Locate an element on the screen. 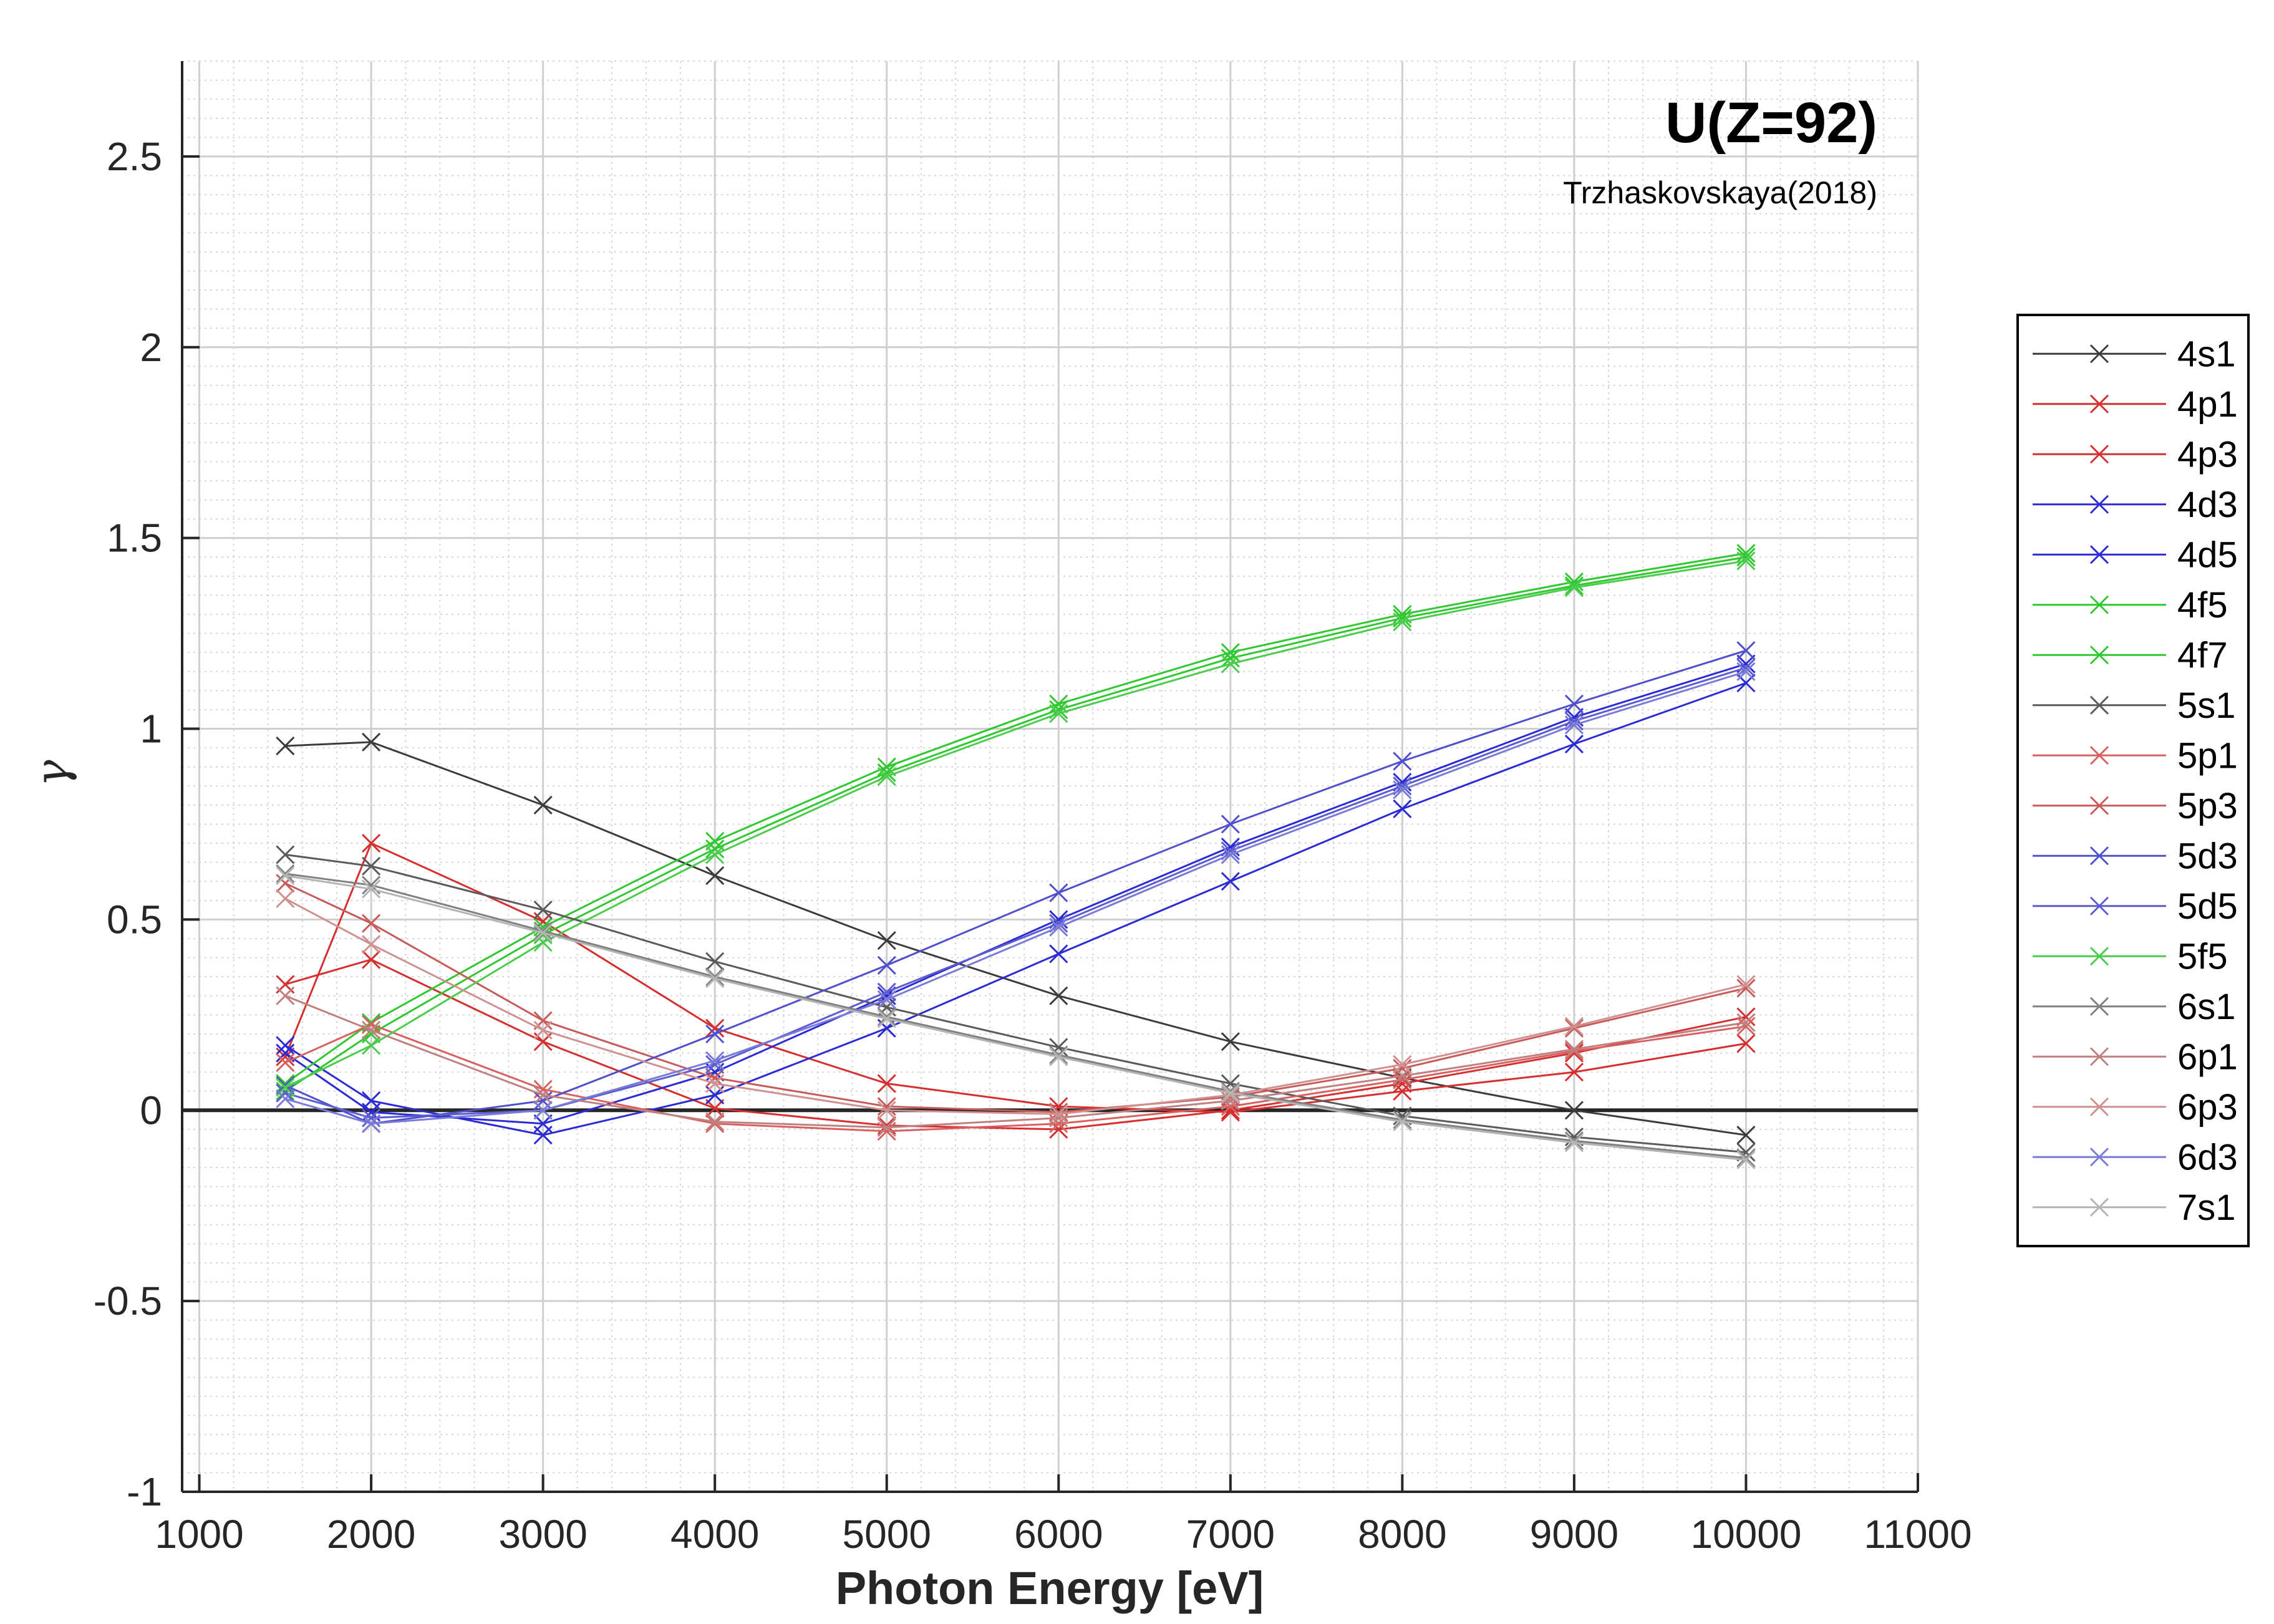  legend-label: 4p3 is located at coordinates (2207, 454).